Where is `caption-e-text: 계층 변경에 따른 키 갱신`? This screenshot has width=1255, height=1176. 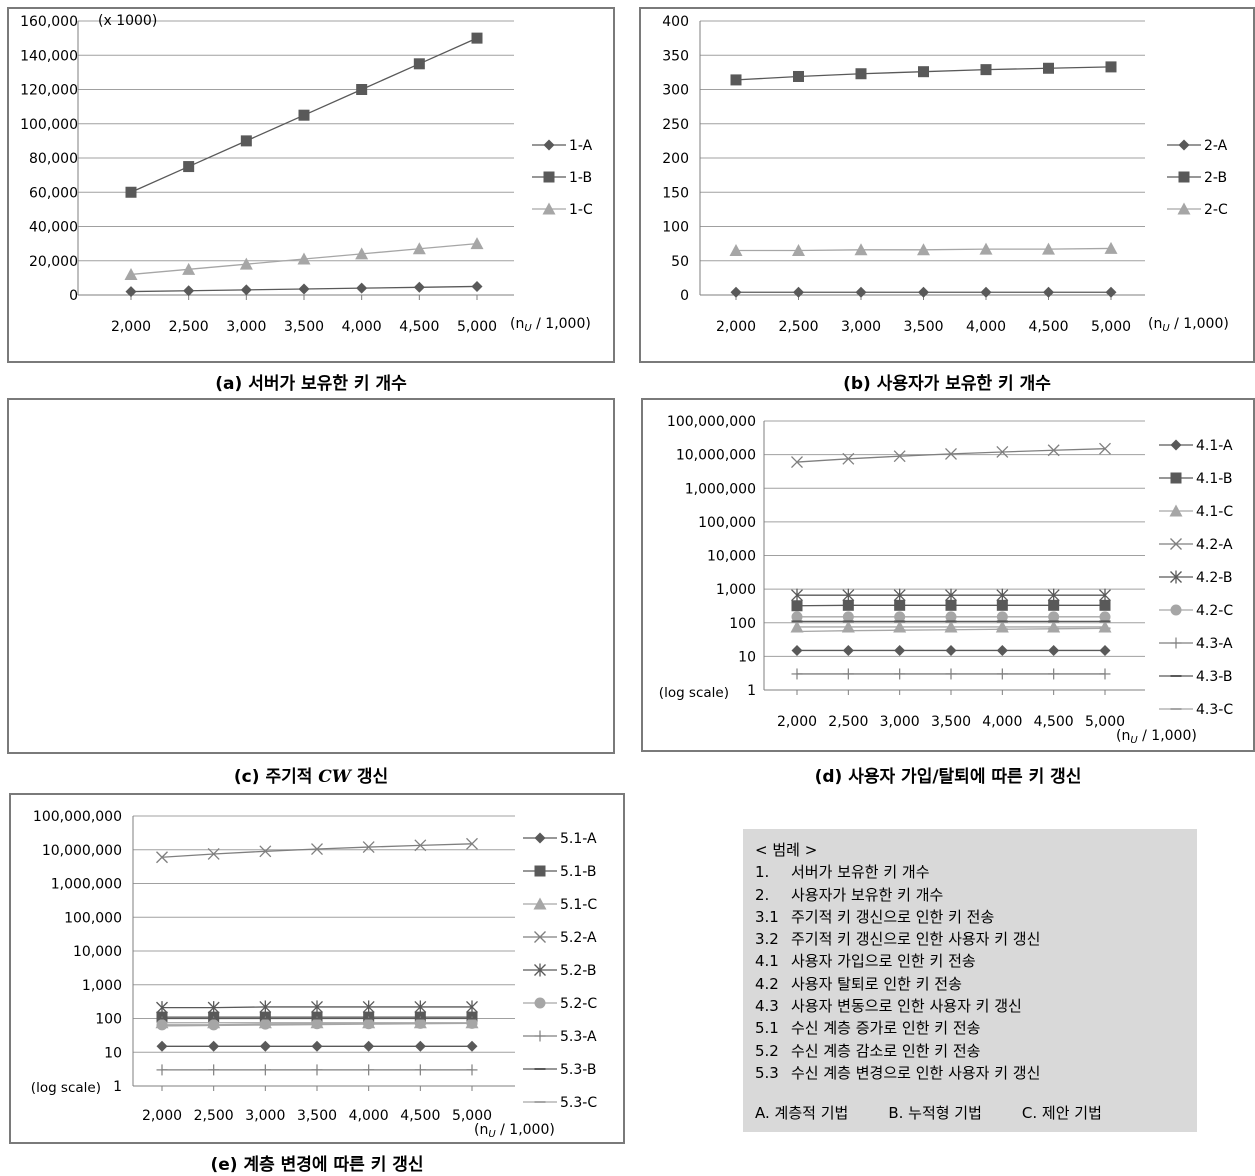 caption-e-text: 계층 변경에 따른 키 갱신 is located at coordinates (333, 1165).